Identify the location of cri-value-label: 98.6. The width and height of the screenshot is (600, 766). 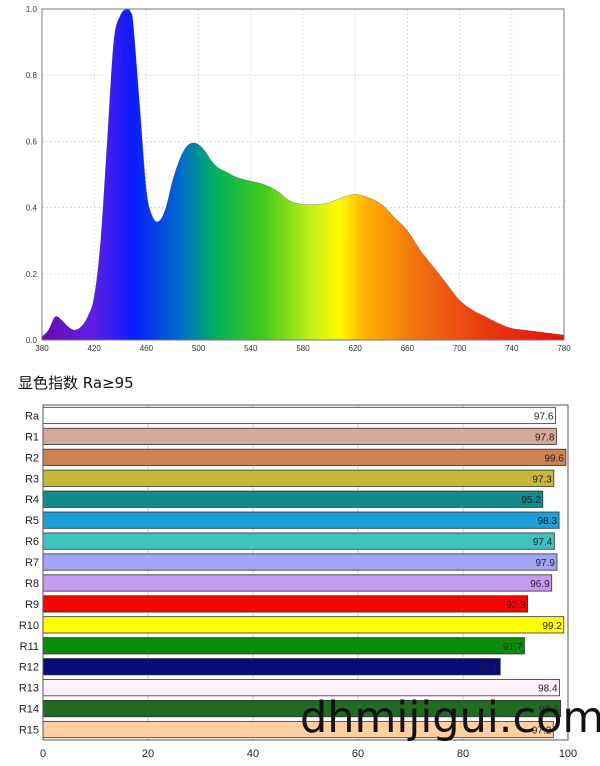
(549, 710).